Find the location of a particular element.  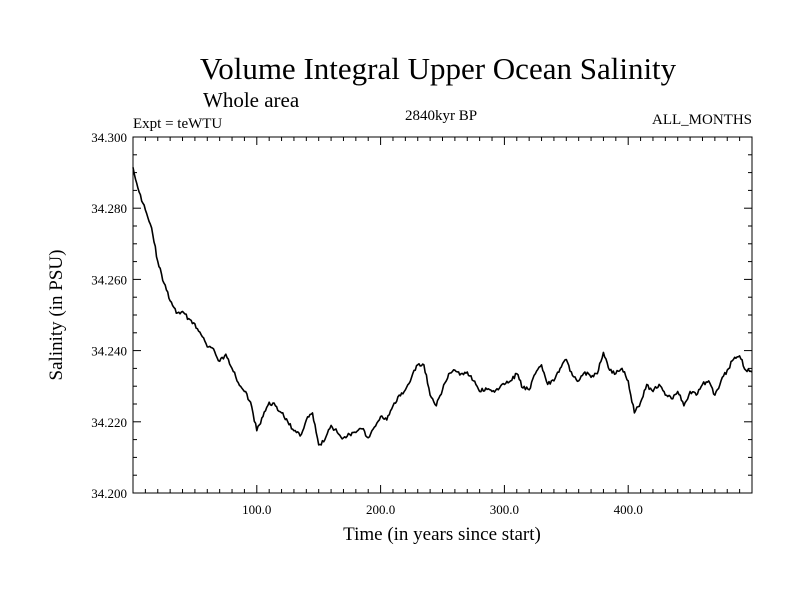

x-axis-label: Time (in years since start) is located at coordinates (442, 534).